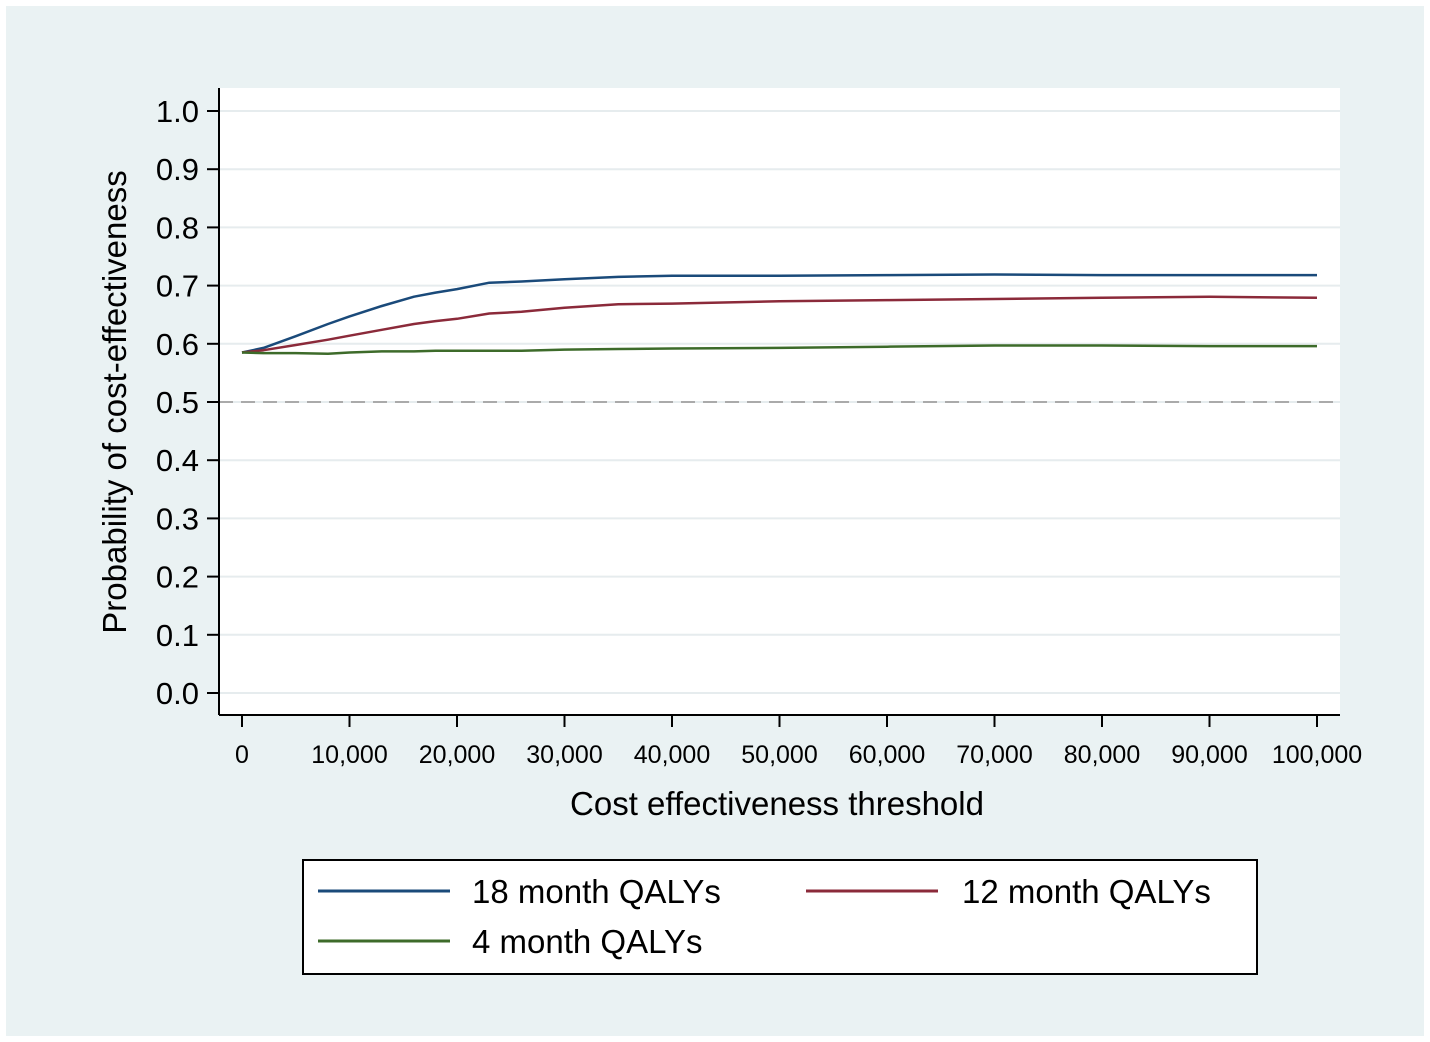  I want to click on y-tick-label: 0.0, so click(177, 693).